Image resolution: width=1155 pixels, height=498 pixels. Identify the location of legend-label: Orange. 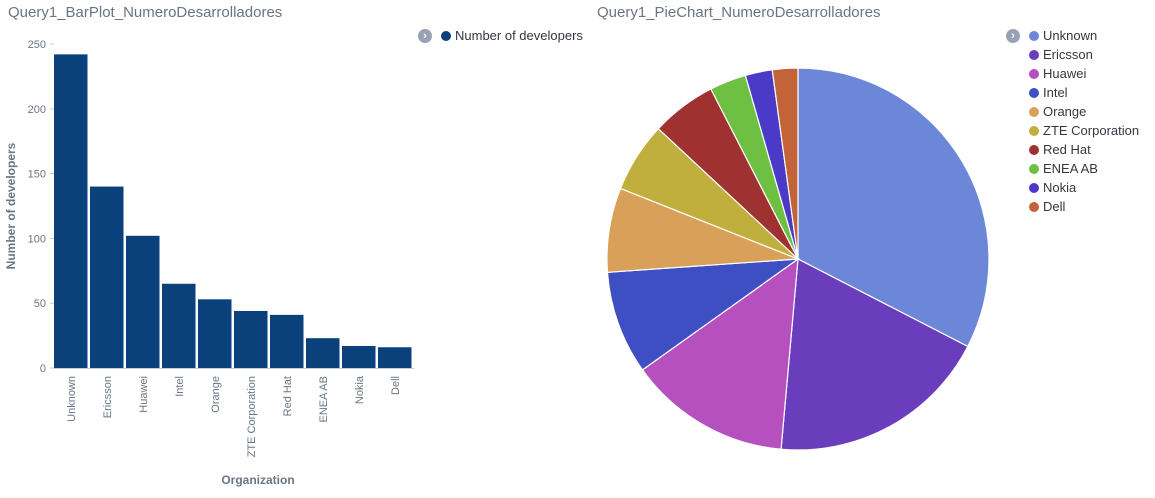
(1065, 111).